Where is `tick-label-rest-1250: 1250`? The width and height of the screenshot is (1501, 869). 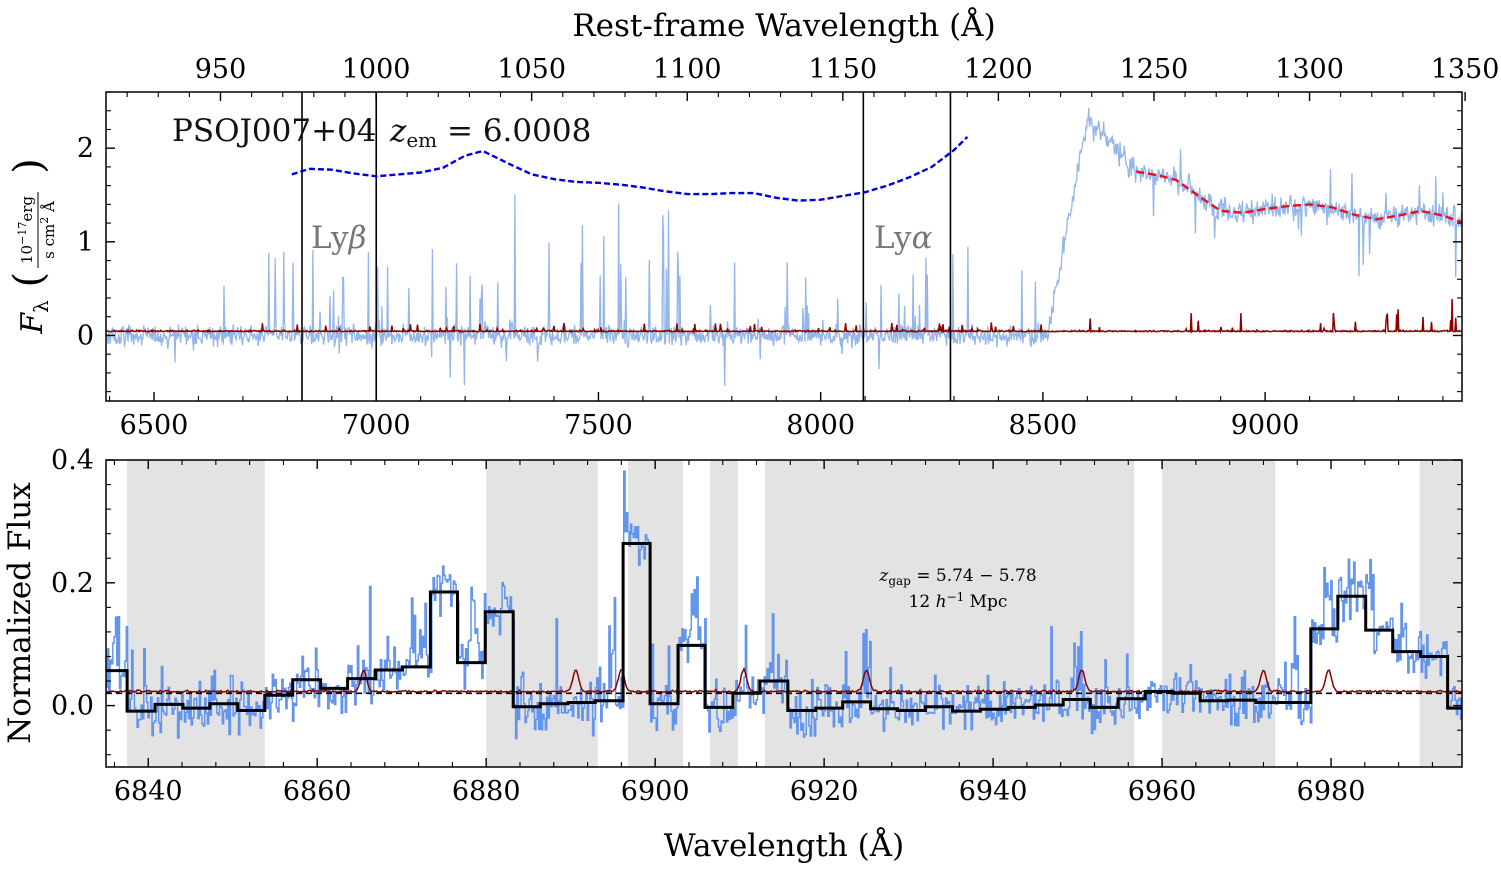 tick-label-rest-1250: 1250 is located at coordinates (1154, 69).